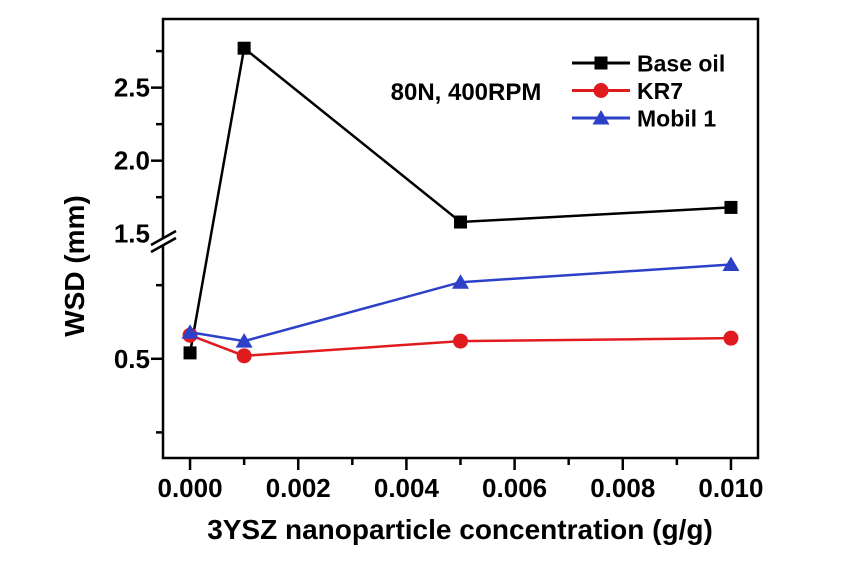 This screenshot has height=569, width=844. I want to click on y-tick-label: 0.5, so click(132, 359).